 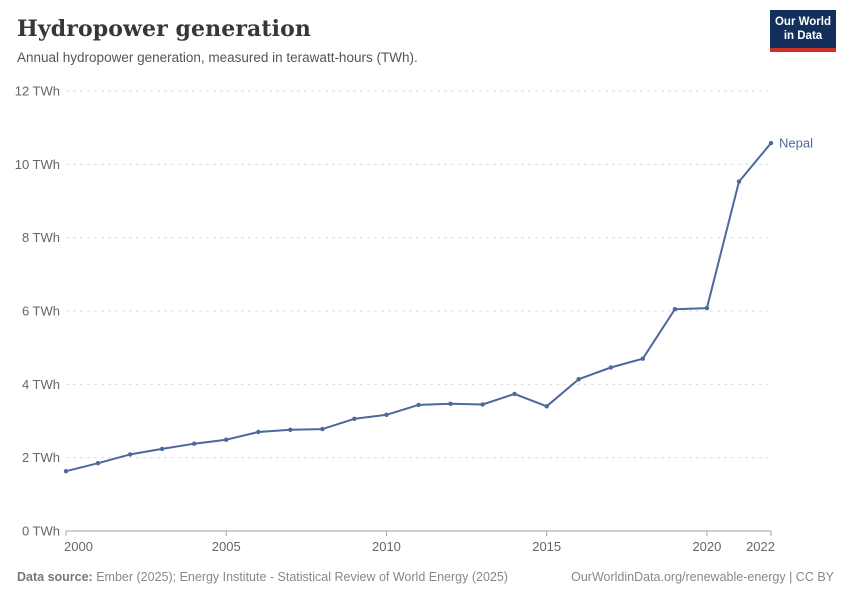 What do you see at coordinates (803, 36) in the screenshot?
I see `owid-logo-line2: in Data` at bounding box center [803, 36].